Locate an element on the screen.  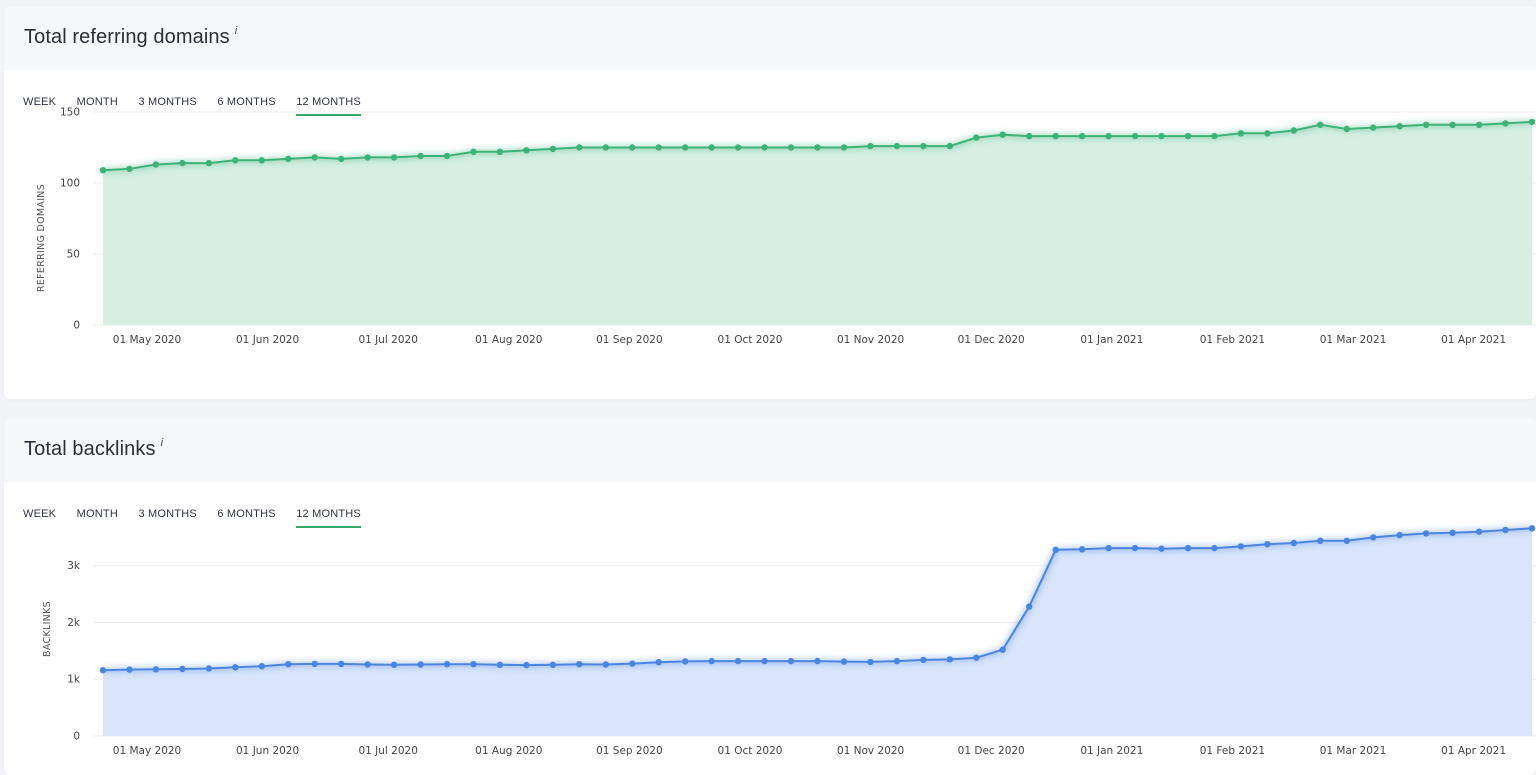
x-tick-label: 01 Oct 2020 is located at coordinates (750, 751).